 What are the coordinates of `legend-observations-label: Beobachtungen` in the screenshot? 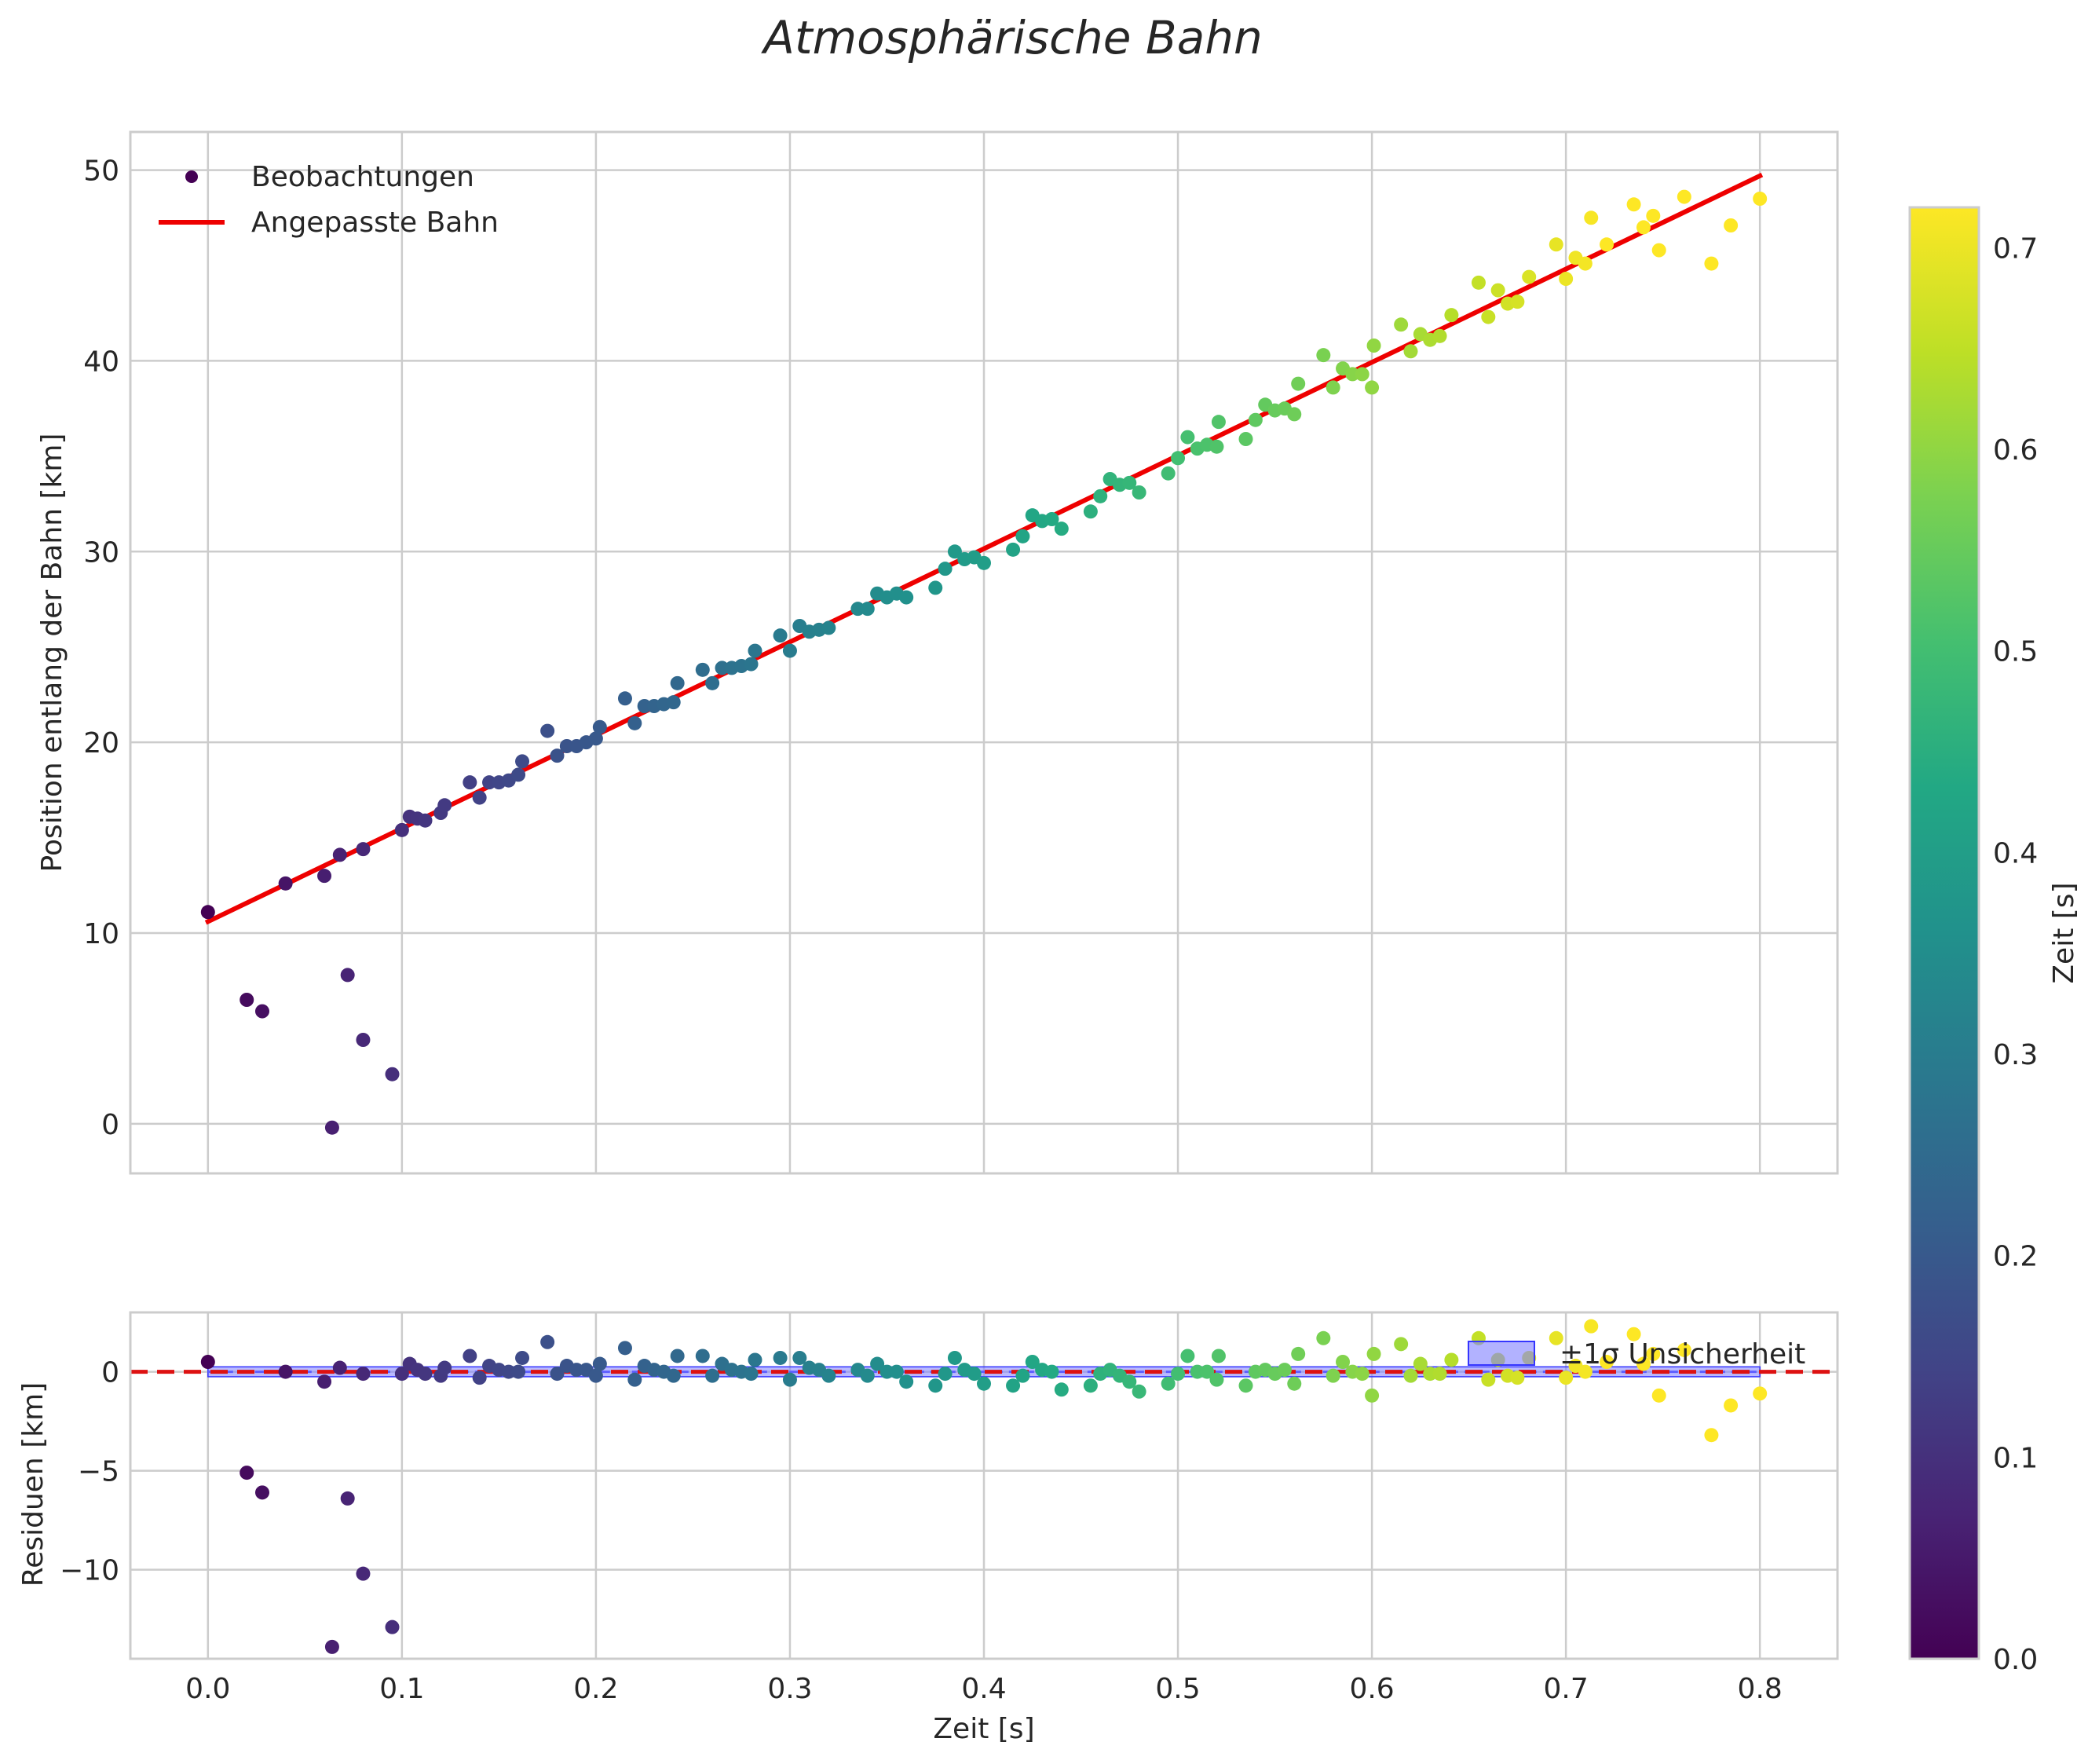 It's located at (362, 177).